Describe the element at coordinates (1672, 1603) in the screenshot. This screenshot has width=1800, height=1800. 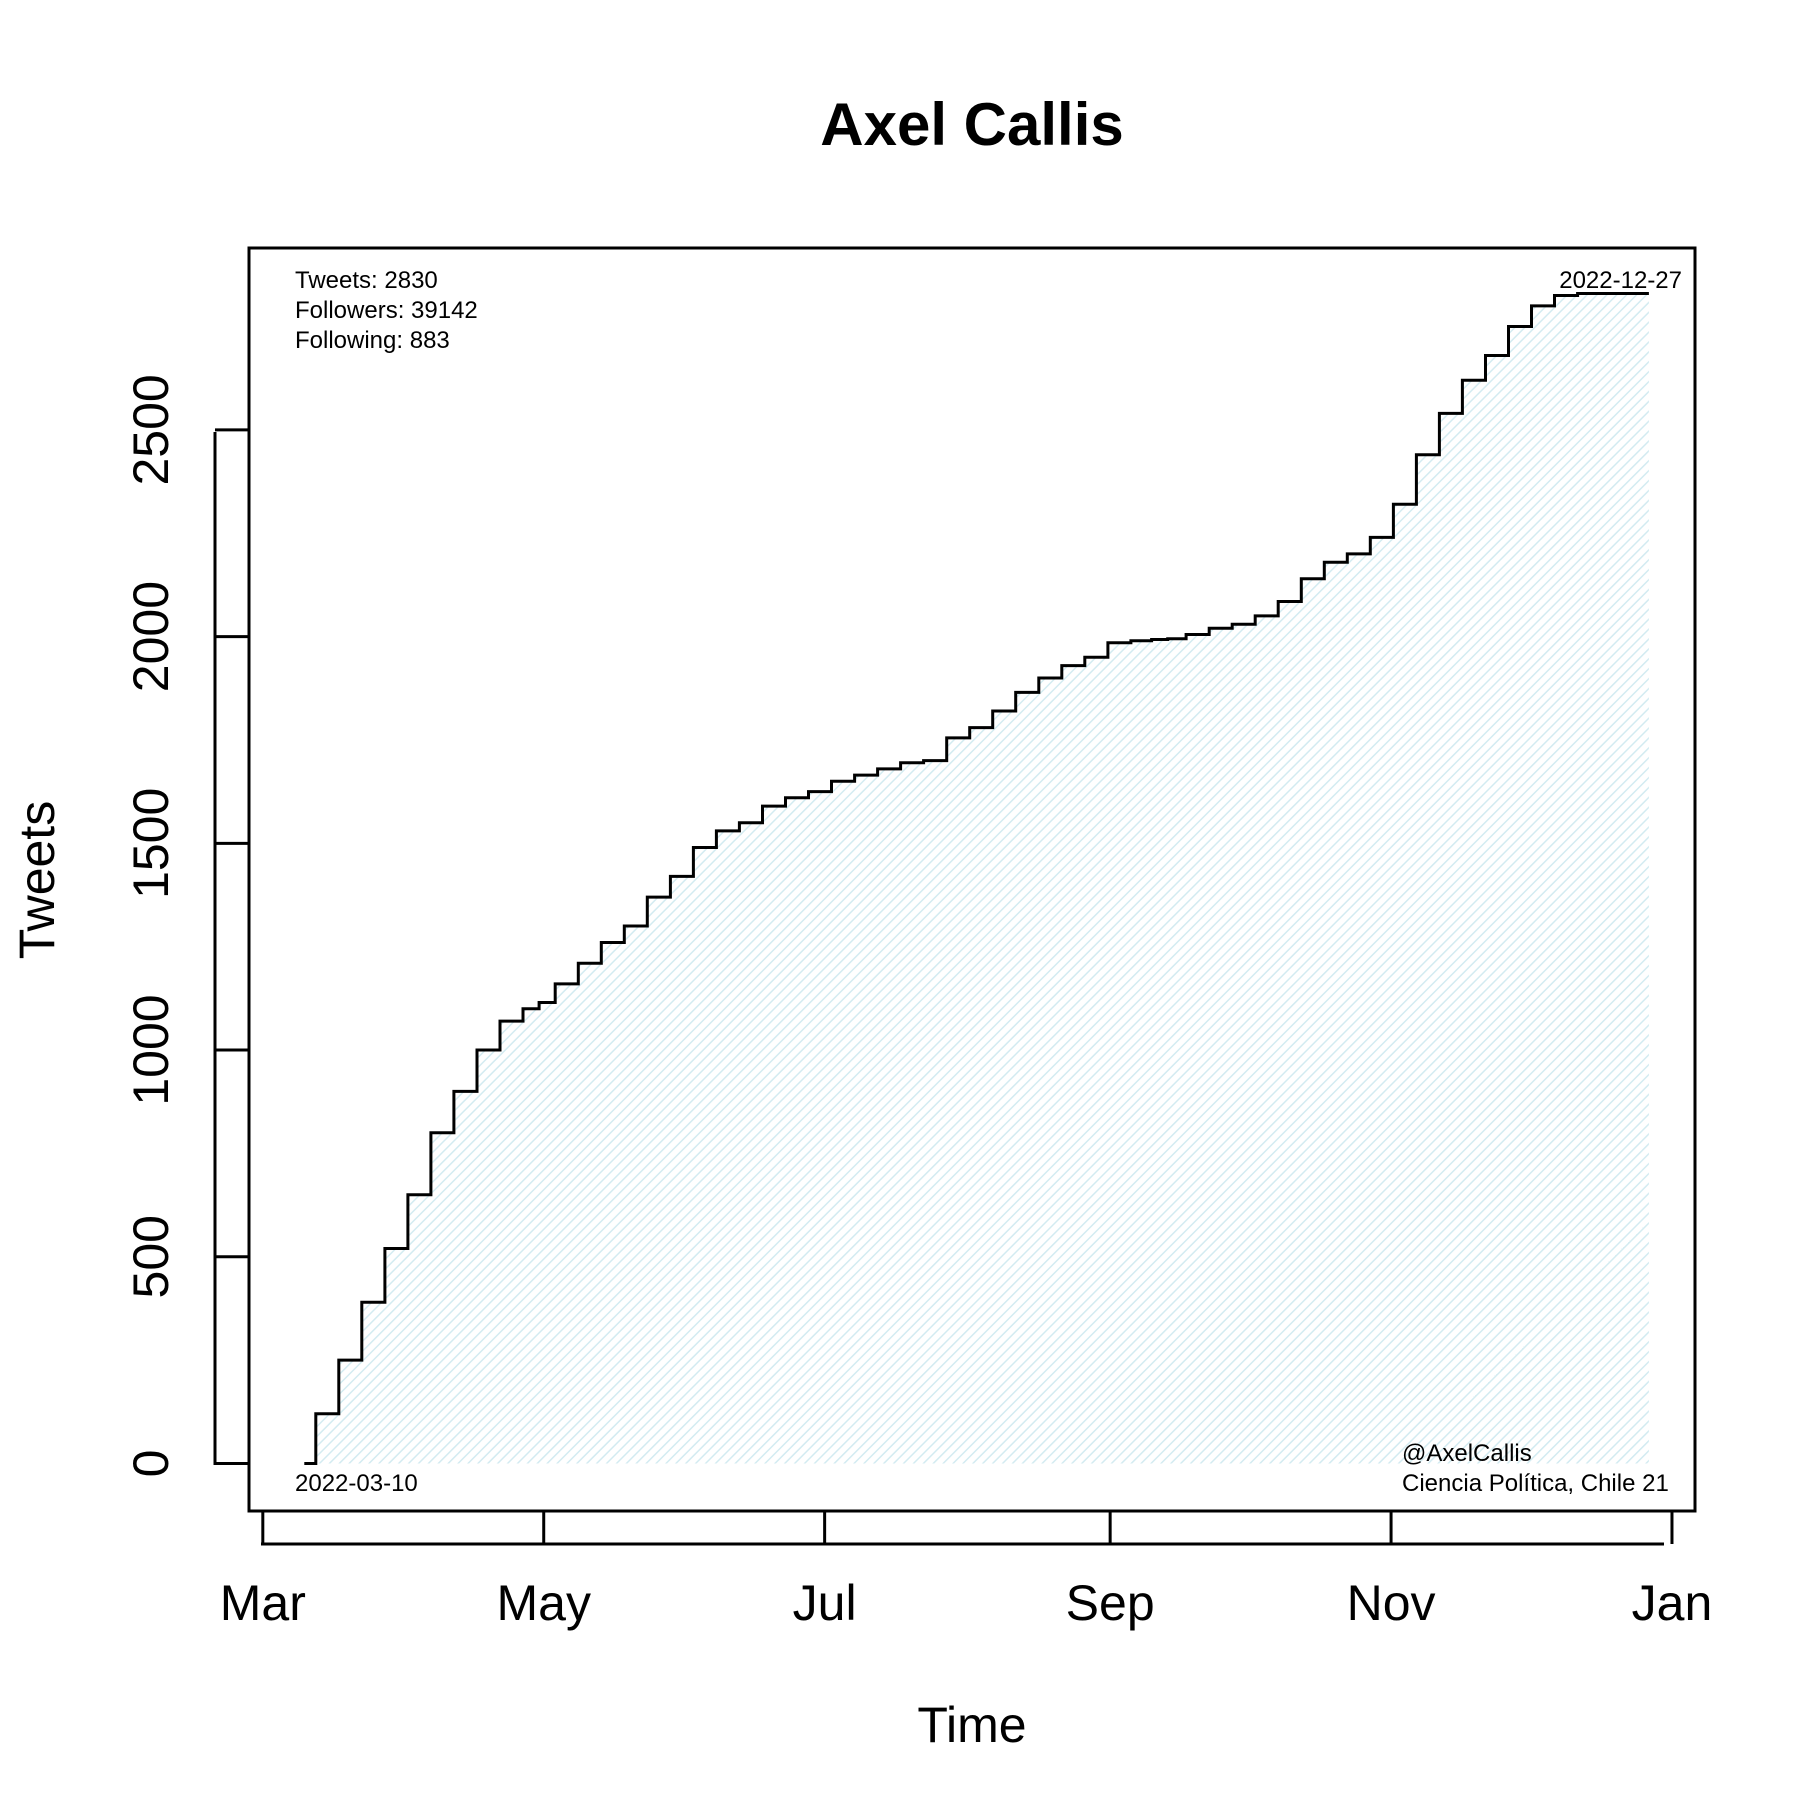
I see `x-tick-label: Jan` at that location.